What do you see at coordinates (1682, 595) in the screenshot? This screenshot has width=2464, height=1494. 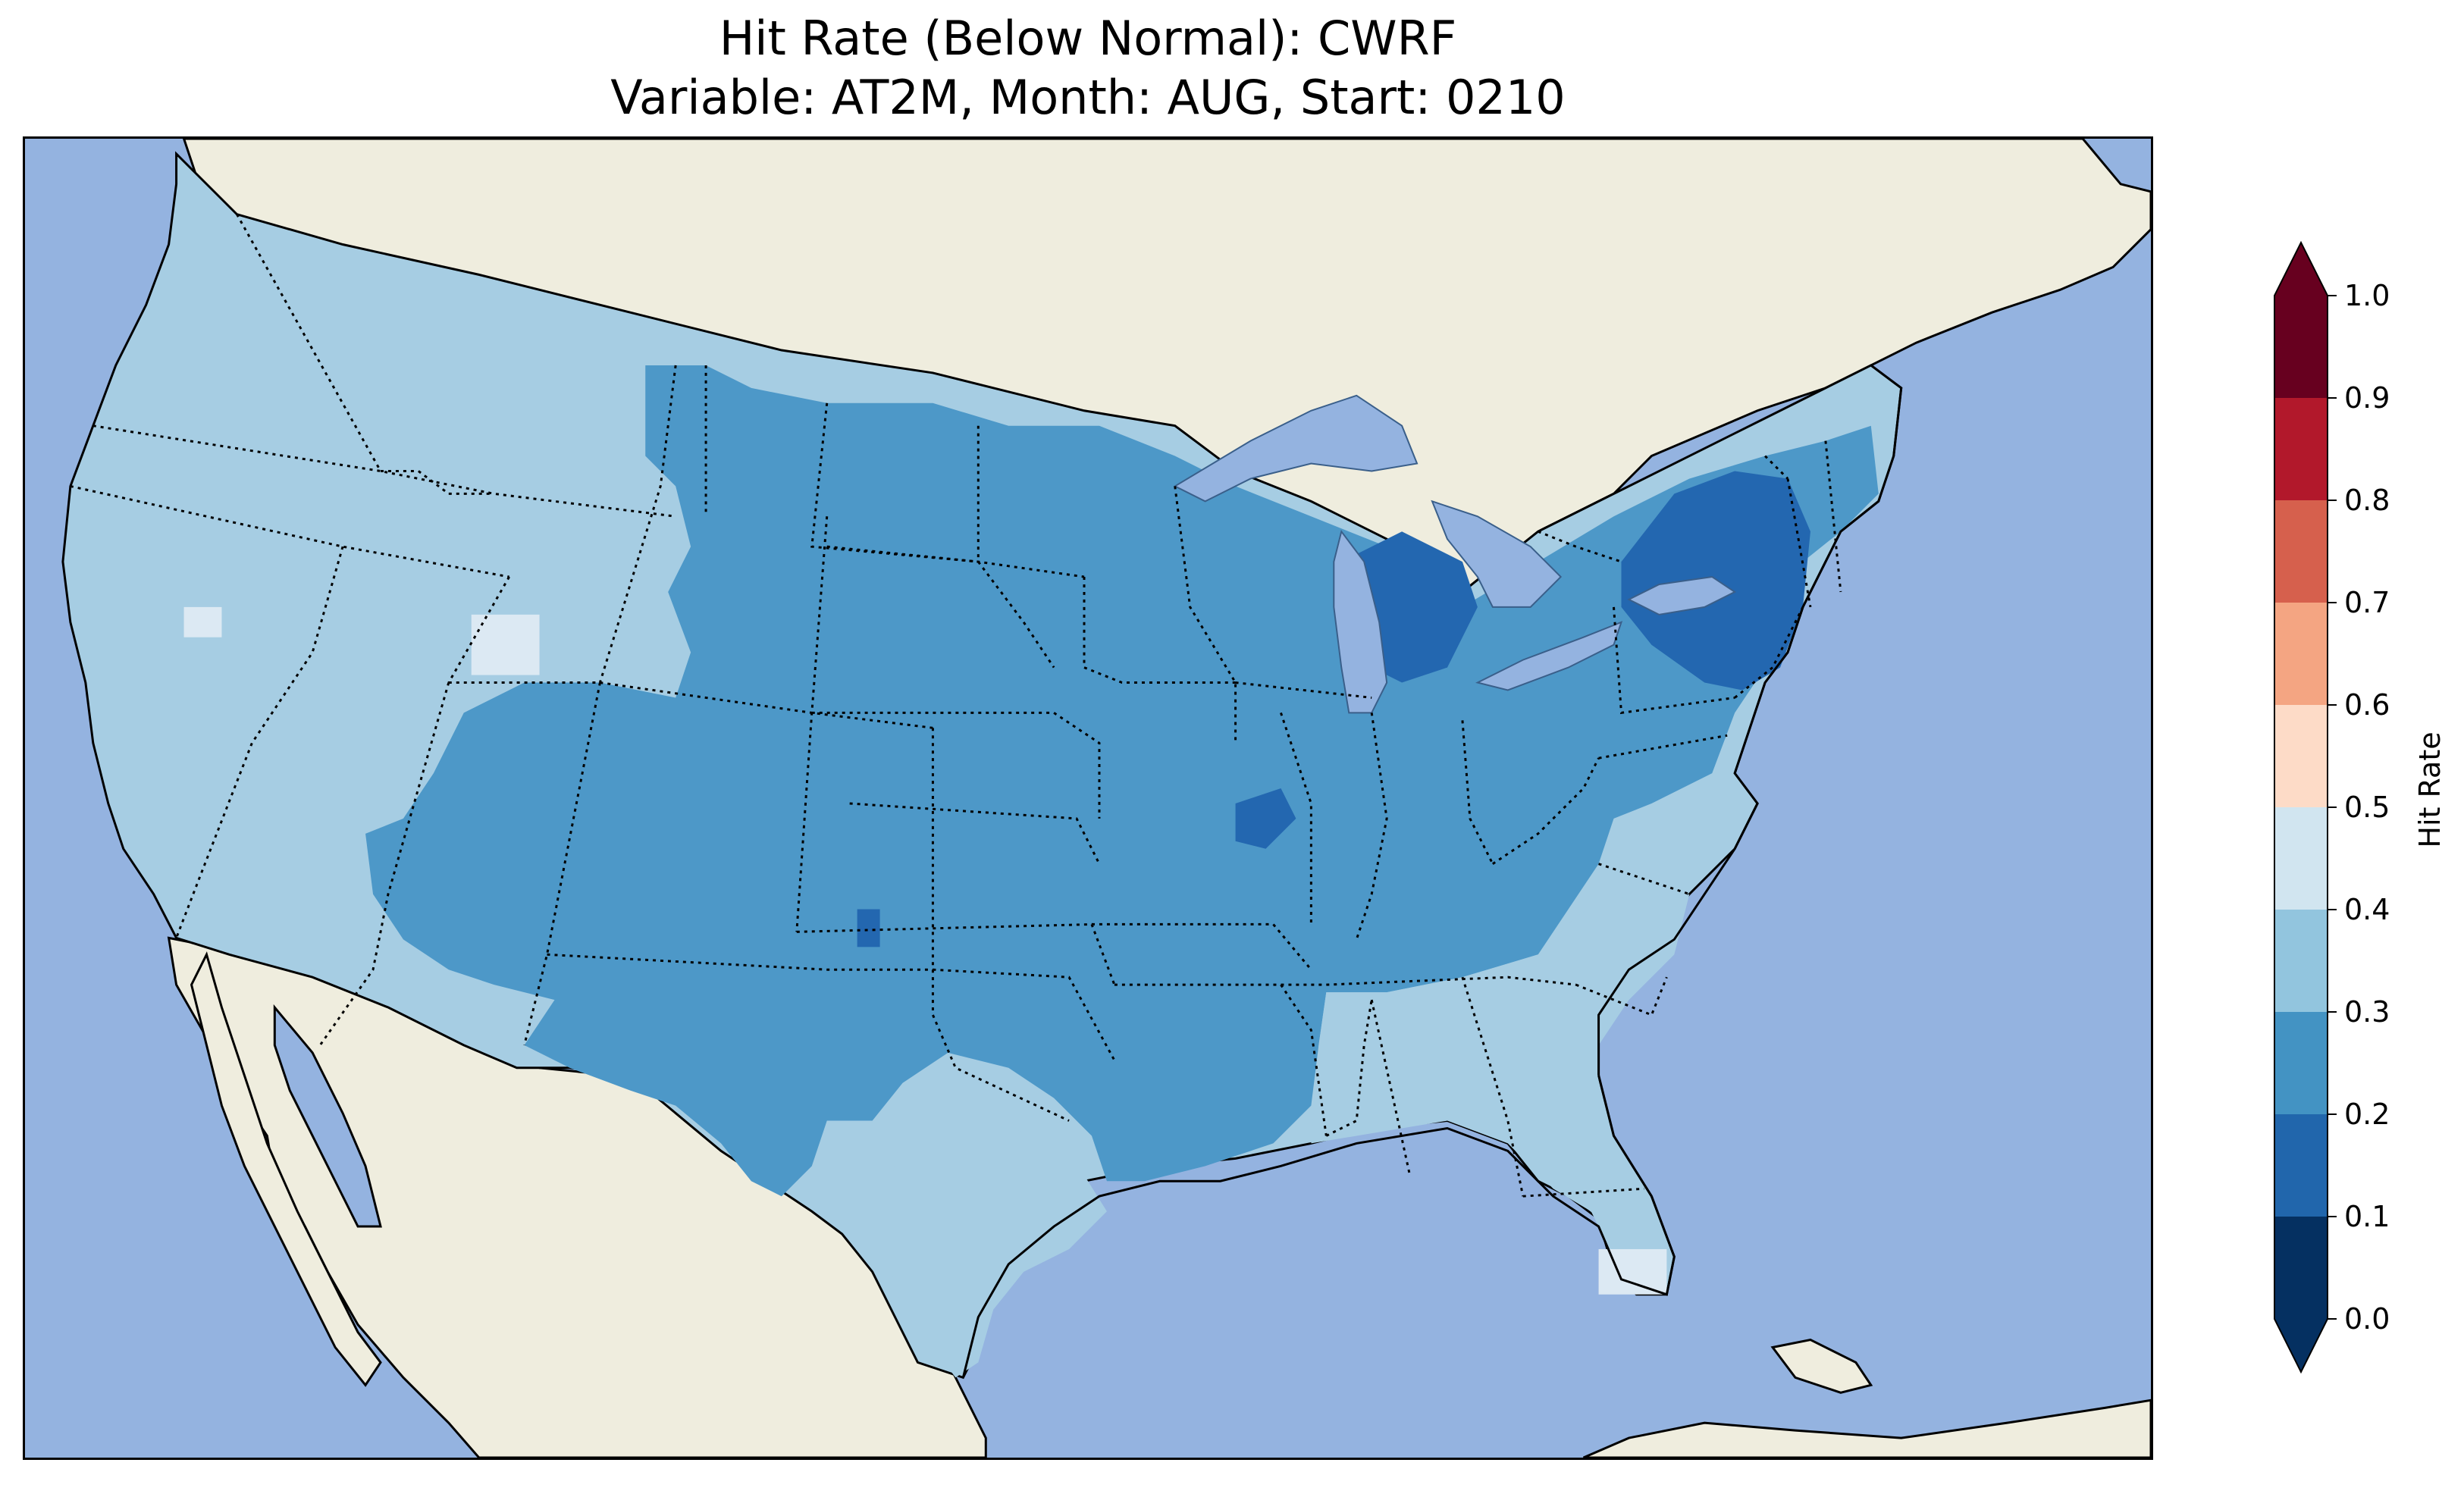 I see `lake-ontario` at bounding box center [1682, 595].